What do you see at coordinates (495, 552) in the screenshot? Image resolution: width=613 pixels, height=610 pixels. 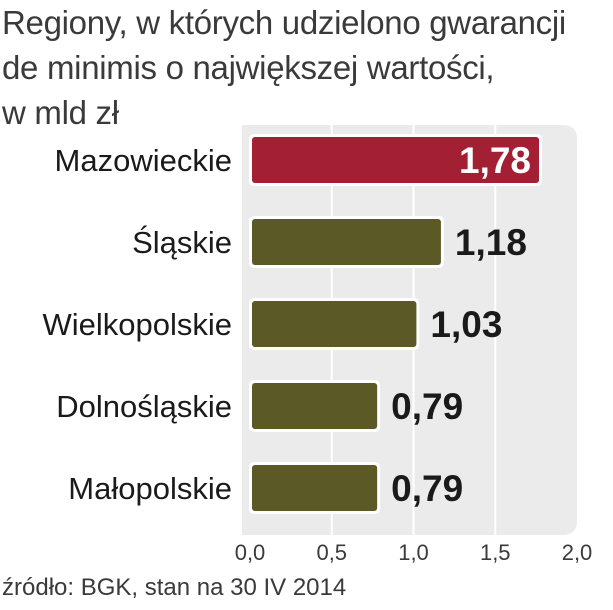 I see `x-tick-label: 1,5` at bounding box center [495, 552].